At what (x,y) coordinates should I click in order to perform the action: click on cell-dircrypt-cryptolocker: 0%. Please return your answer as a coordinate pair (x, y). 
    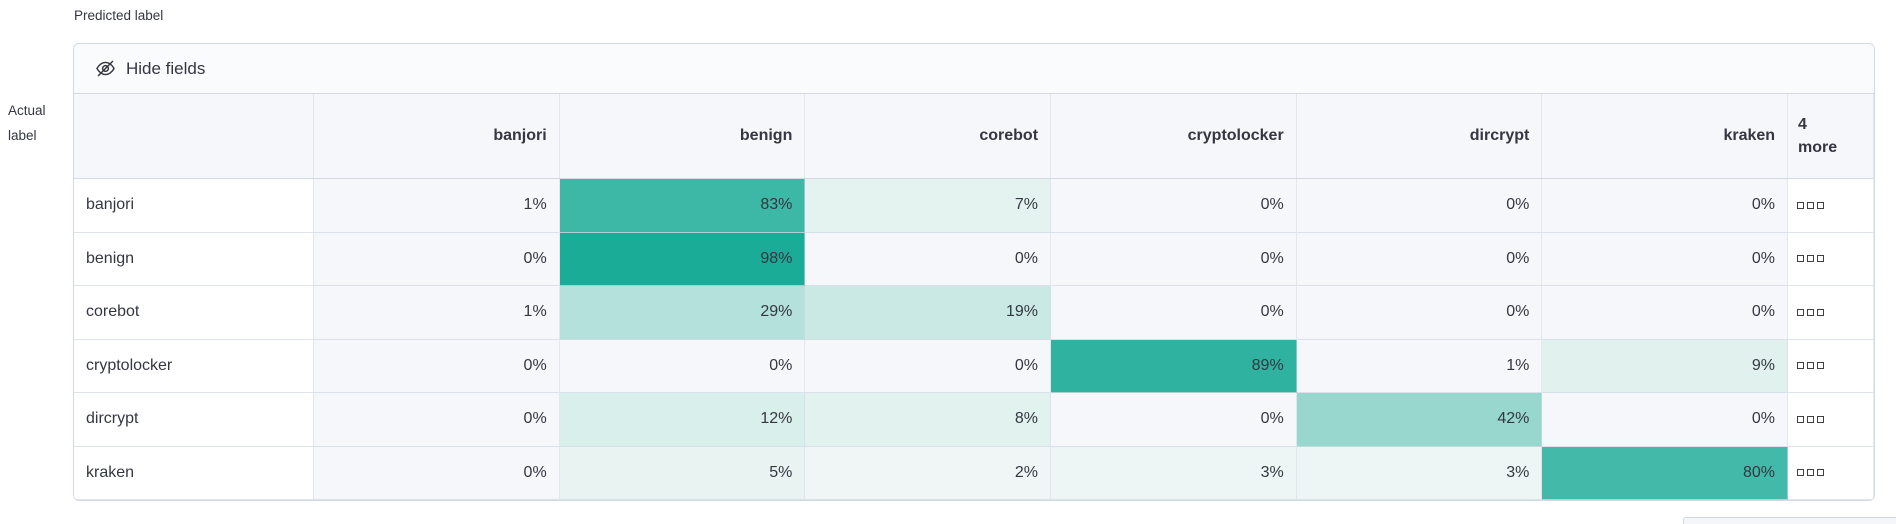
    Looking at the image, I should click on (1174, 420).